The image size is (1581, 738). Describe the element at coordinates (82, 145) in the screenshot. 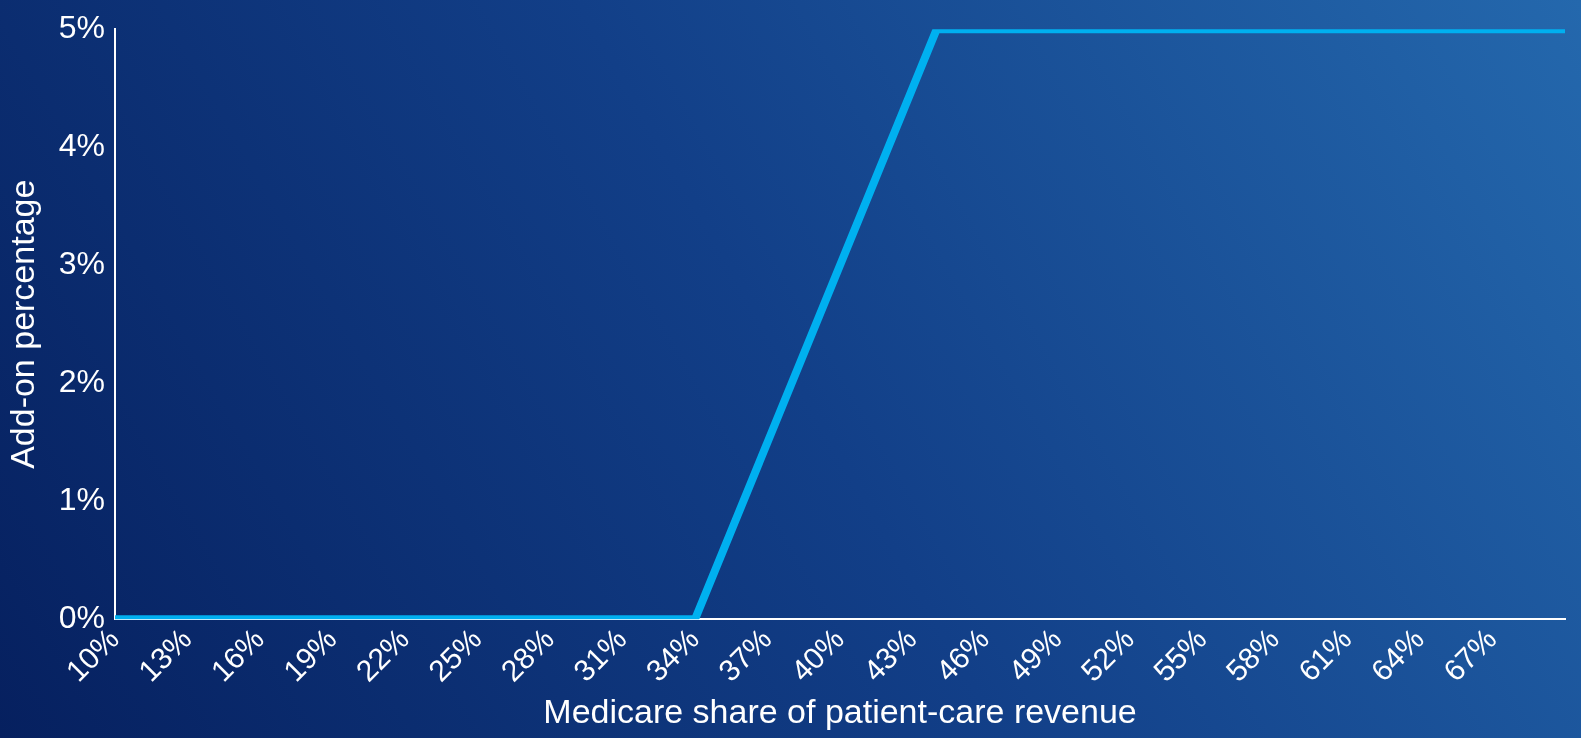

I see `y-tick-label: 4%` at that location.